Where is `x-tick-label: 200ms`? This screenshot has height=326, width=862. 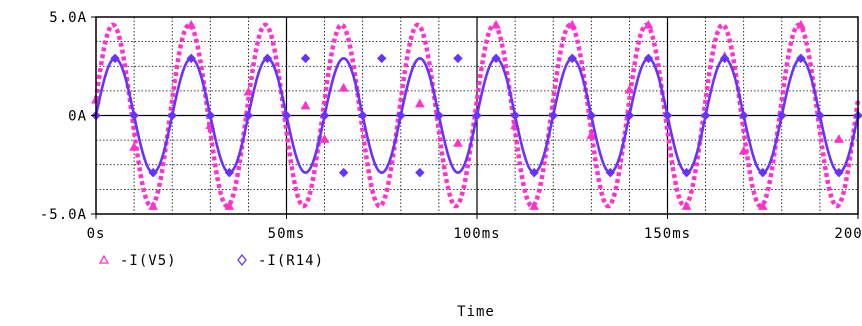 x-tick-label: 200ms is located at coordinates (848, 234).